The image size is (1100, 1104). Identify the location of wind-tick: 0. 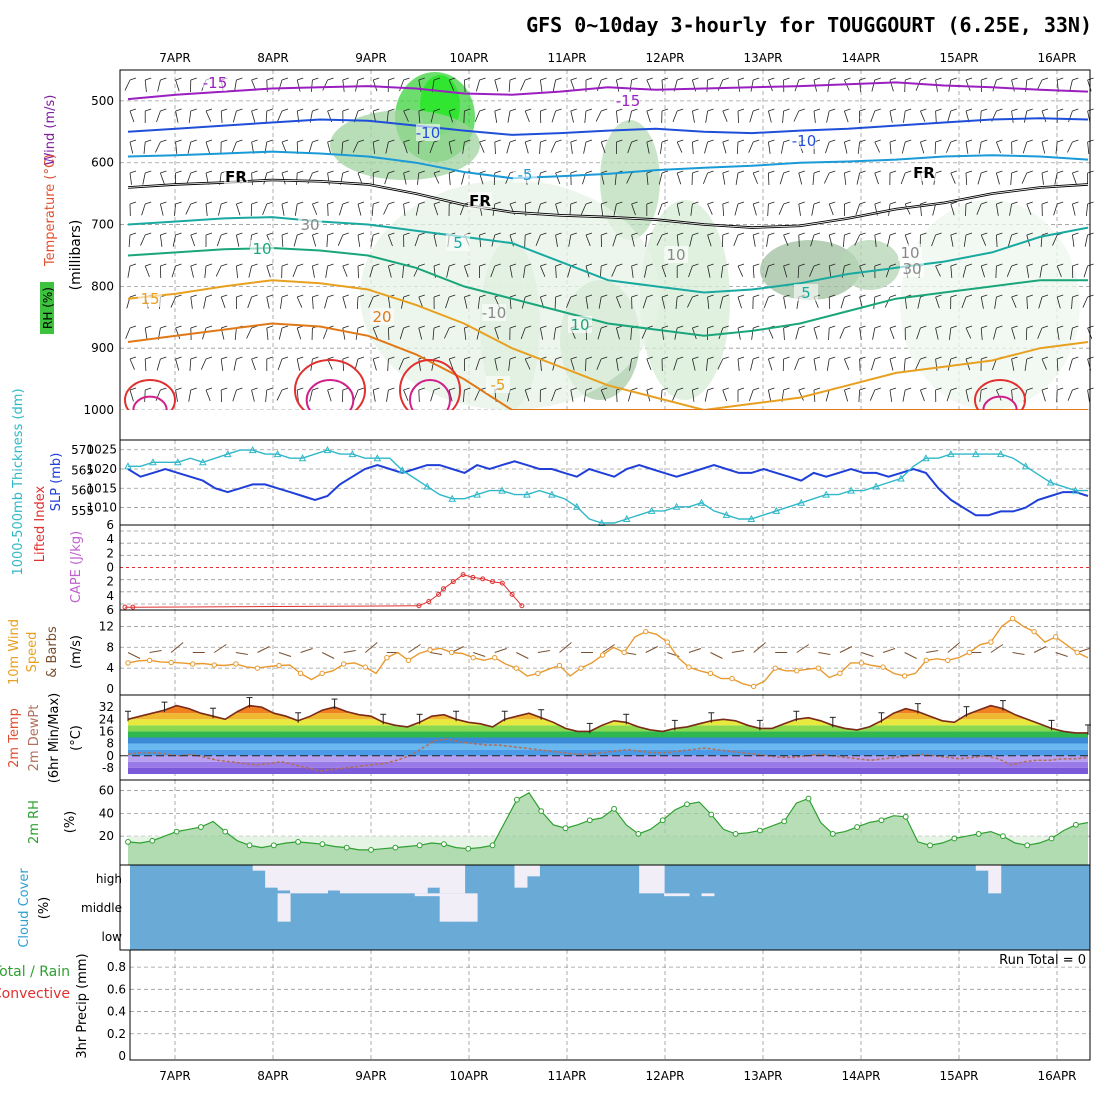
(110, 689).